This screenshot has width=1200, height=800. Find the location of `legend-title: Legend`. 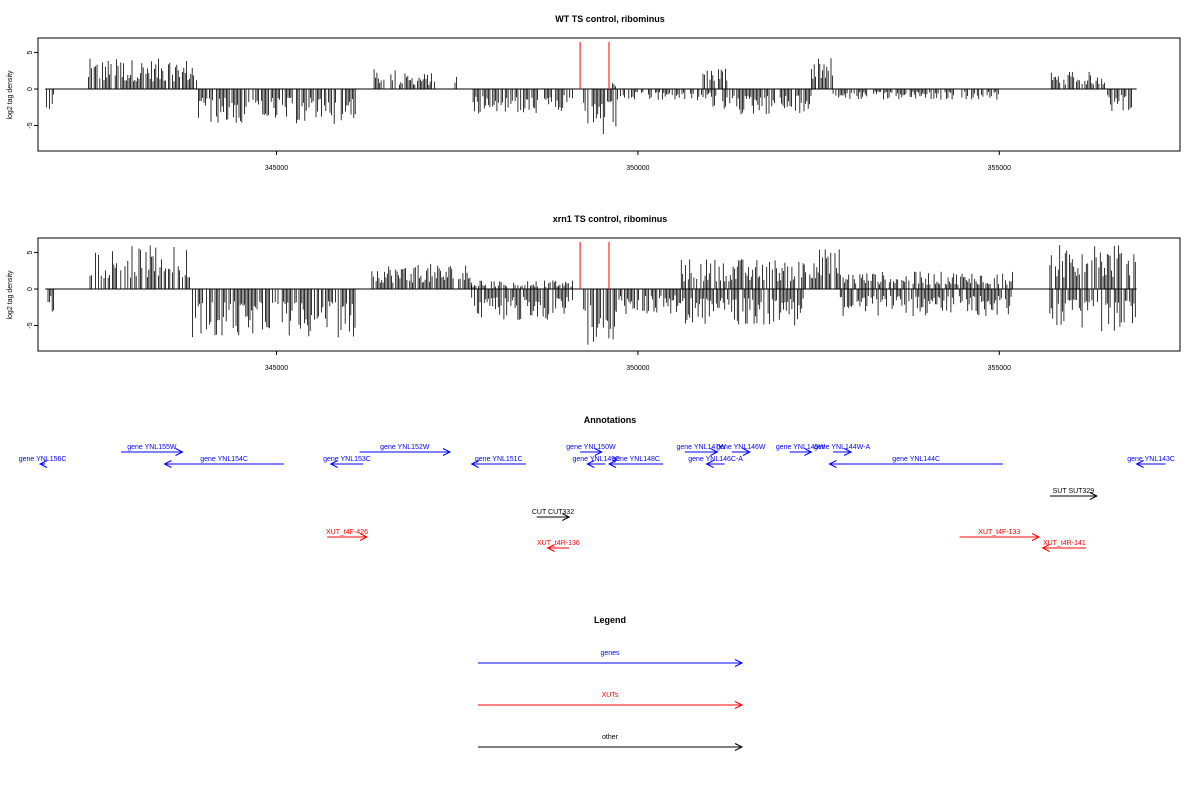

legend-title: Legend is located at coordinates (610, 620).